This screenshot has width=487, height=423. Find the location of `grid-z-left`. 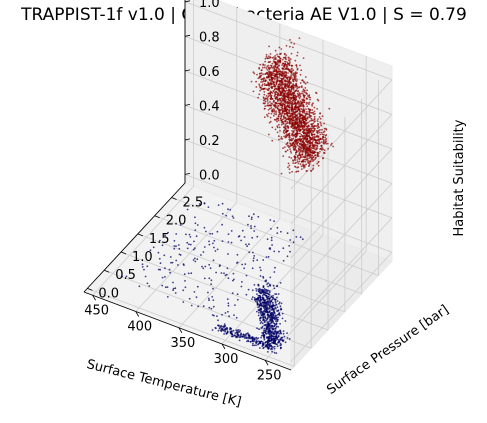

grid-z-left is located at coordinates (341, 238).